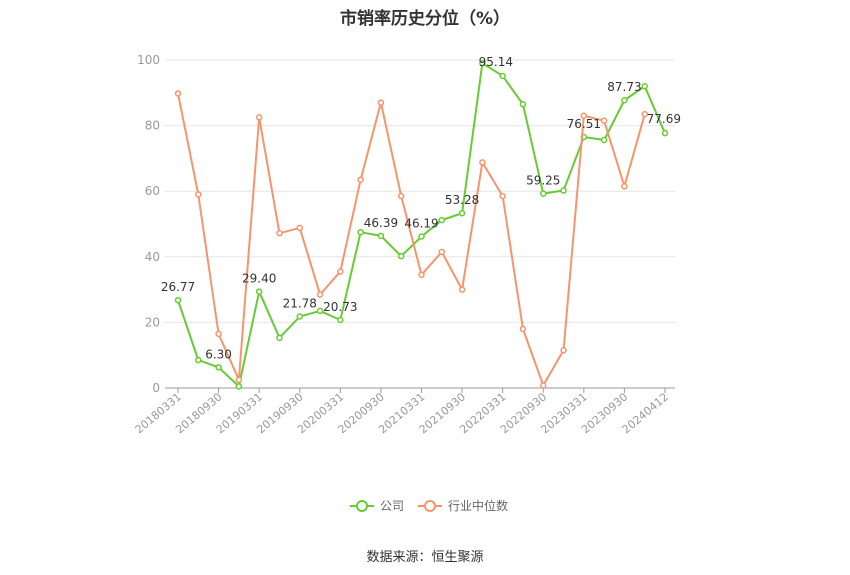  Describe the element at coordinates (543, 181) in the screenshot. I see `data-label: 59.25` at that location.